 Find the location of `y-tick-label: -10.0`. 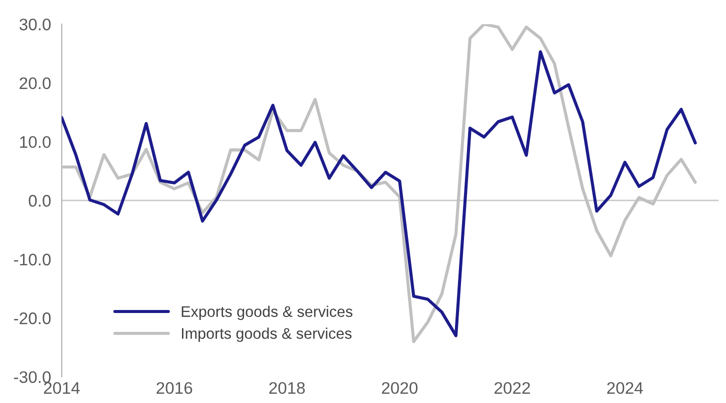

y-tick-label: -10.0 is located at coordinates (32, 260).